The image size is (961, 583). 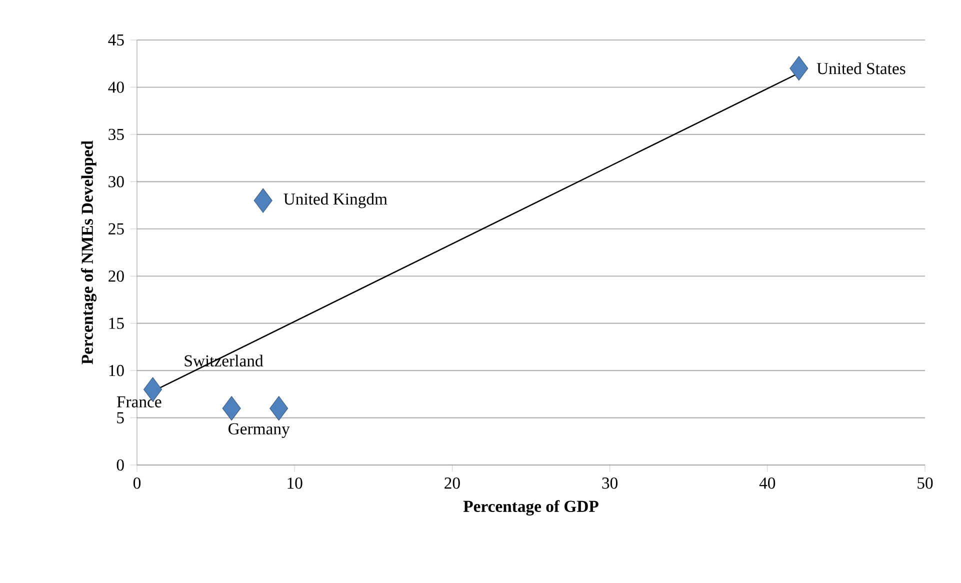 I want to click on y-tick-label: 25, so click(x=116, y=228).